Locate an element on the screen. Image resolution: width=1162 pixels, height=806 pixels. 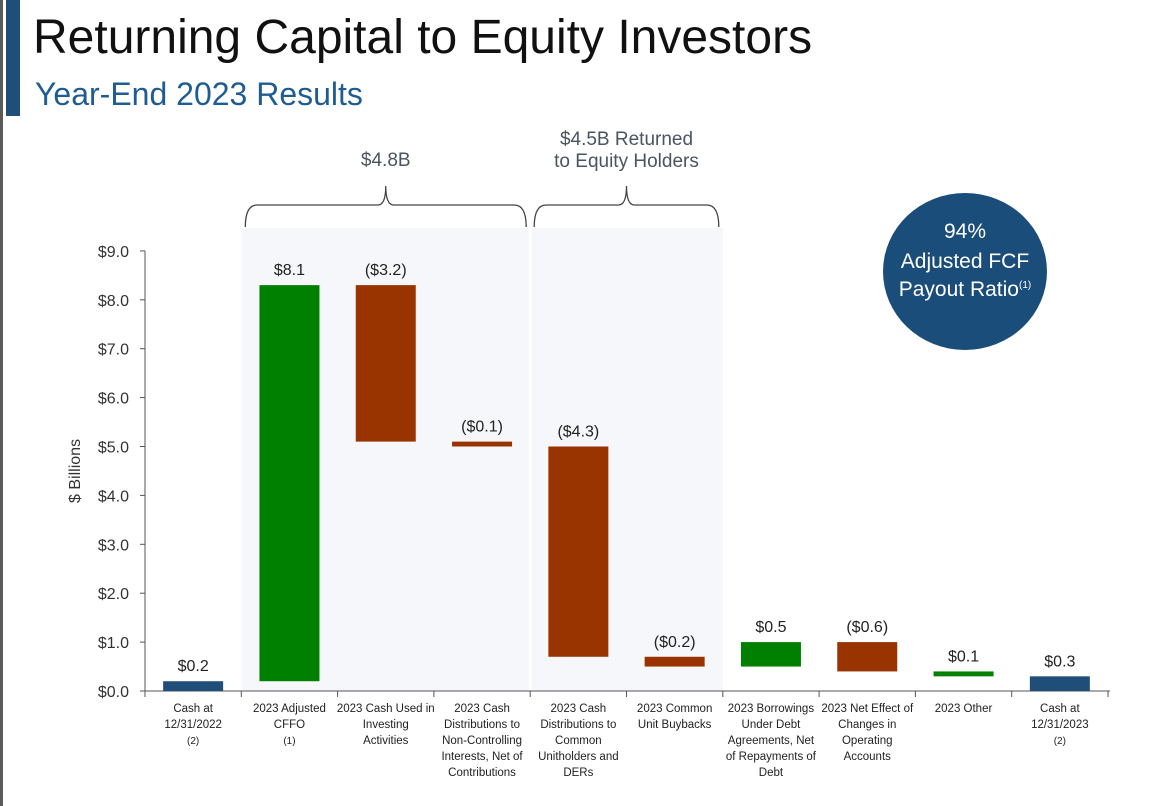
x-category-label: Operating is located at coordinates (867, 741).